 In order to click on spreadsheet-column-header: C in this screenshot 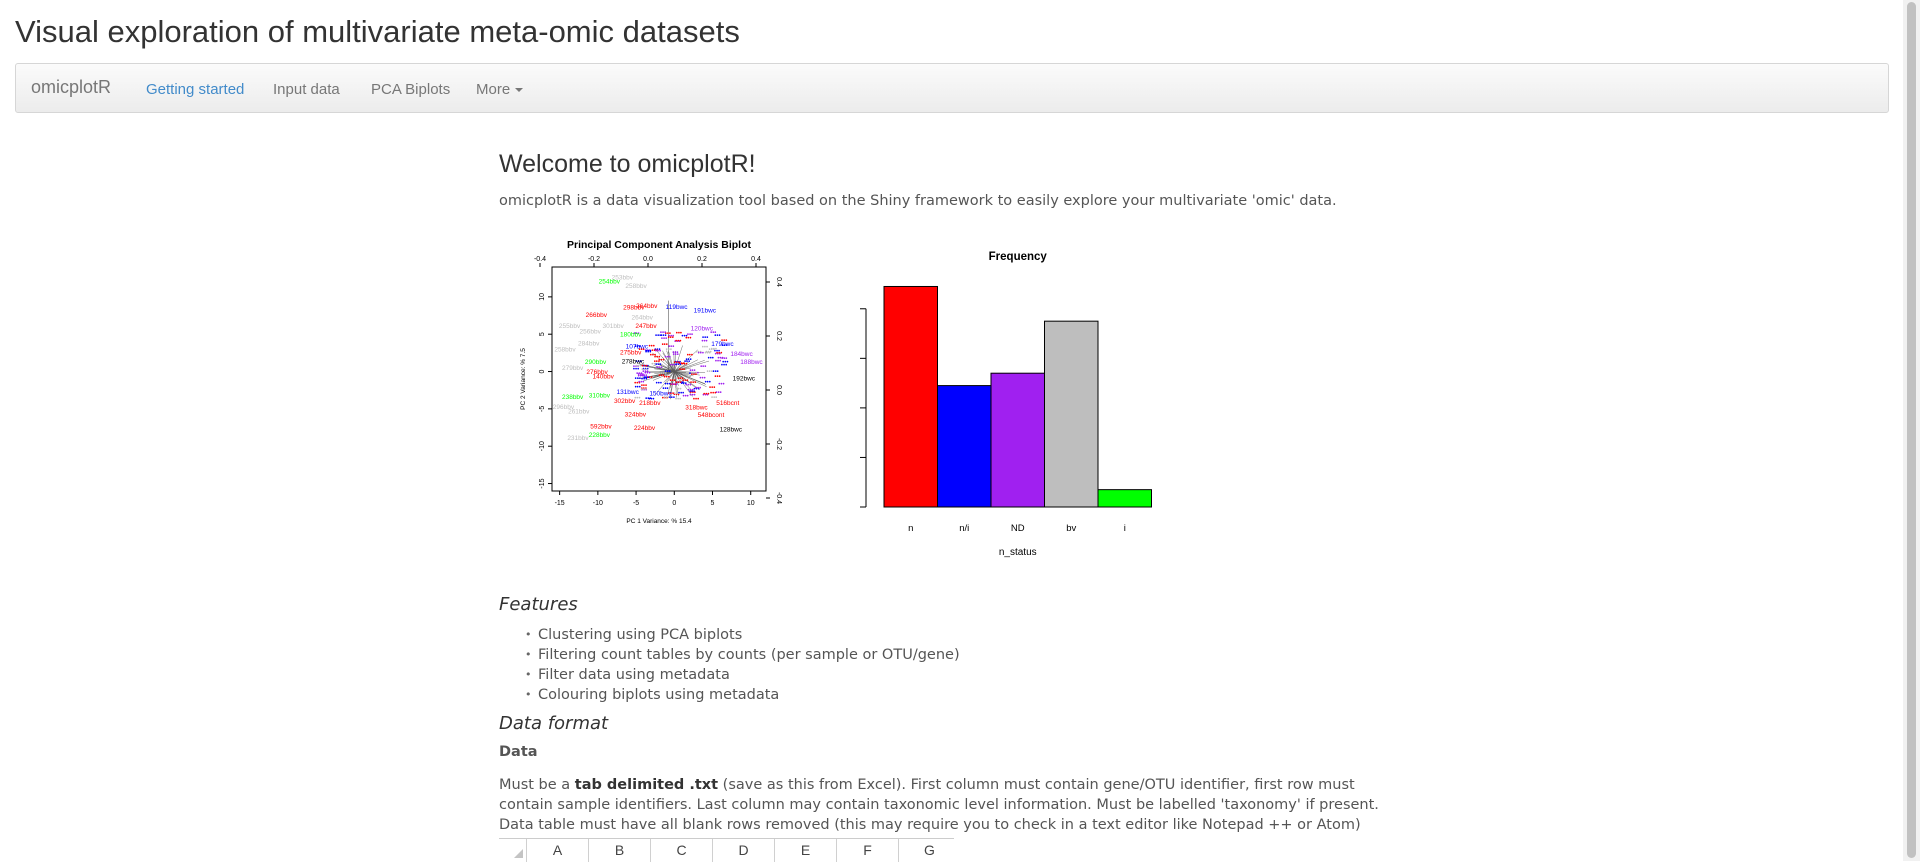, I will do `click(682, 850)`.